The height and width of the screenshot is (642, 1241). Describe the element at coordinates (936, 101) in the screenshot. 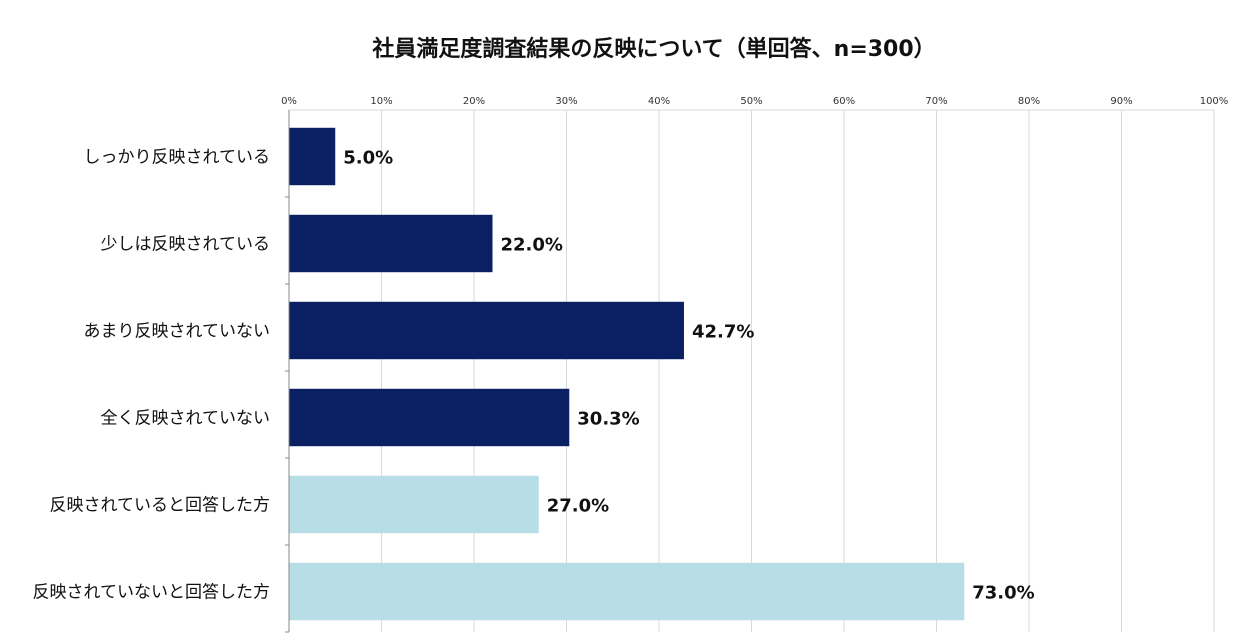

I see `x-tick-label: 70%` at that location.